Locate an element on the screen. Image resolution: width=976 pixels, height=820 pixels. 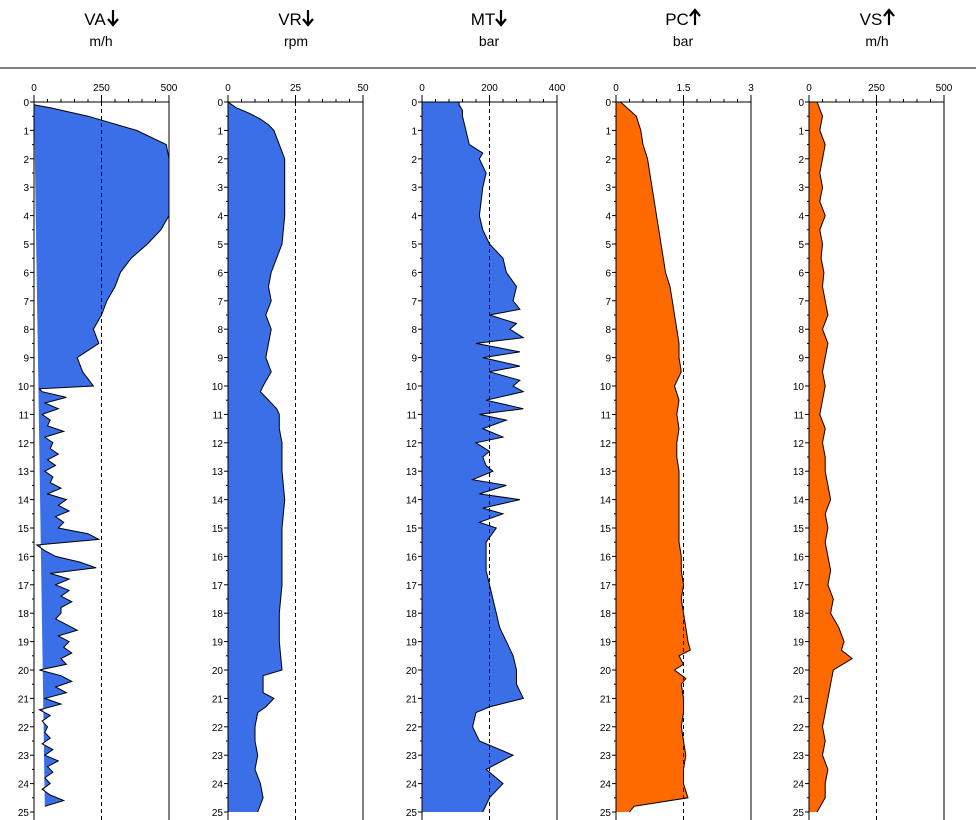
x-tick-label: 500 is located at coordinates (944, 88).